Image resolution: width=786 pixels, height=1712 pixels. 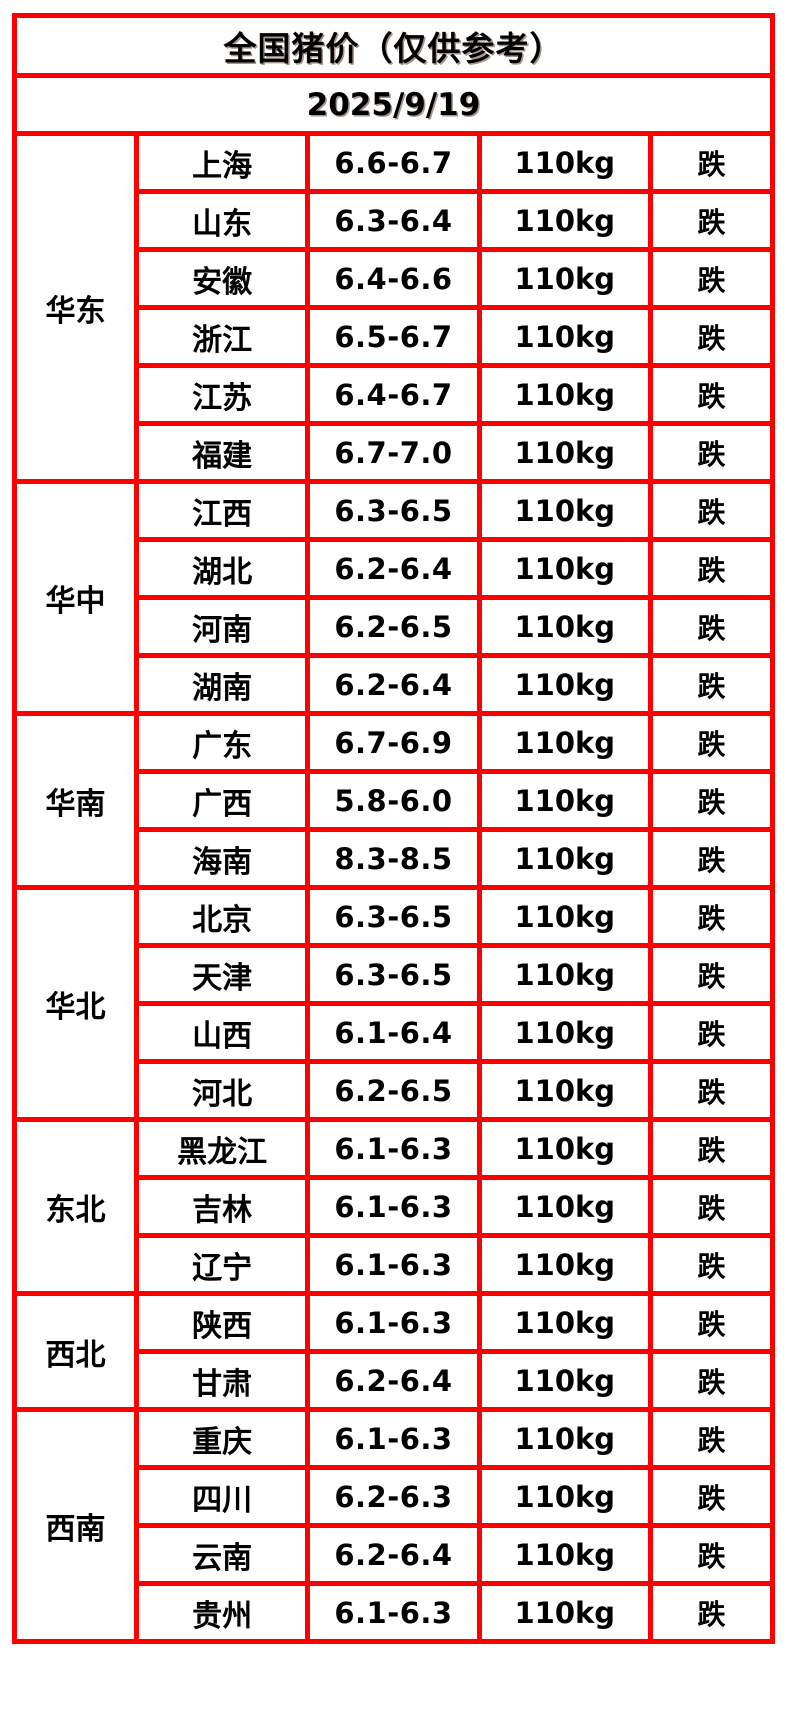 I want to click on table-row: 河南 6.2-6.5 110kg 跌, so click(x=395, y=626).